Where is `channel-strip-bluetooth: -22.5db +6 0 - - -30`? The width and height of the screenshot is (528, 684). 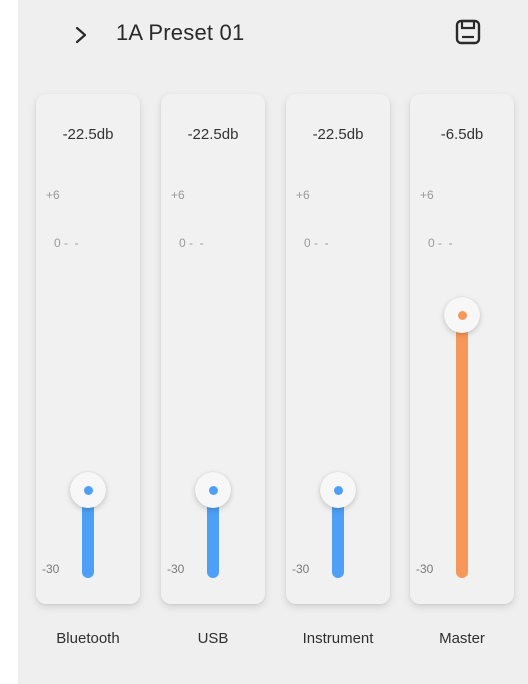
channel-strip-bluetooth: -22.5db +6 0 - - -30 is located at coordinates (88, 349).